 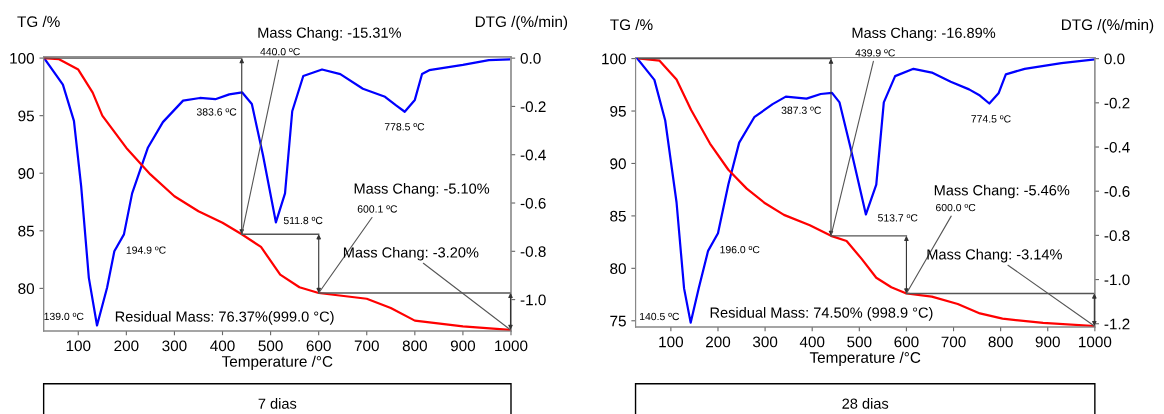 What do you see at coordinates (329, 34) in the screenshot?
I see `text: Mass Chang: -15.31%` at bounding box center [329, 34].